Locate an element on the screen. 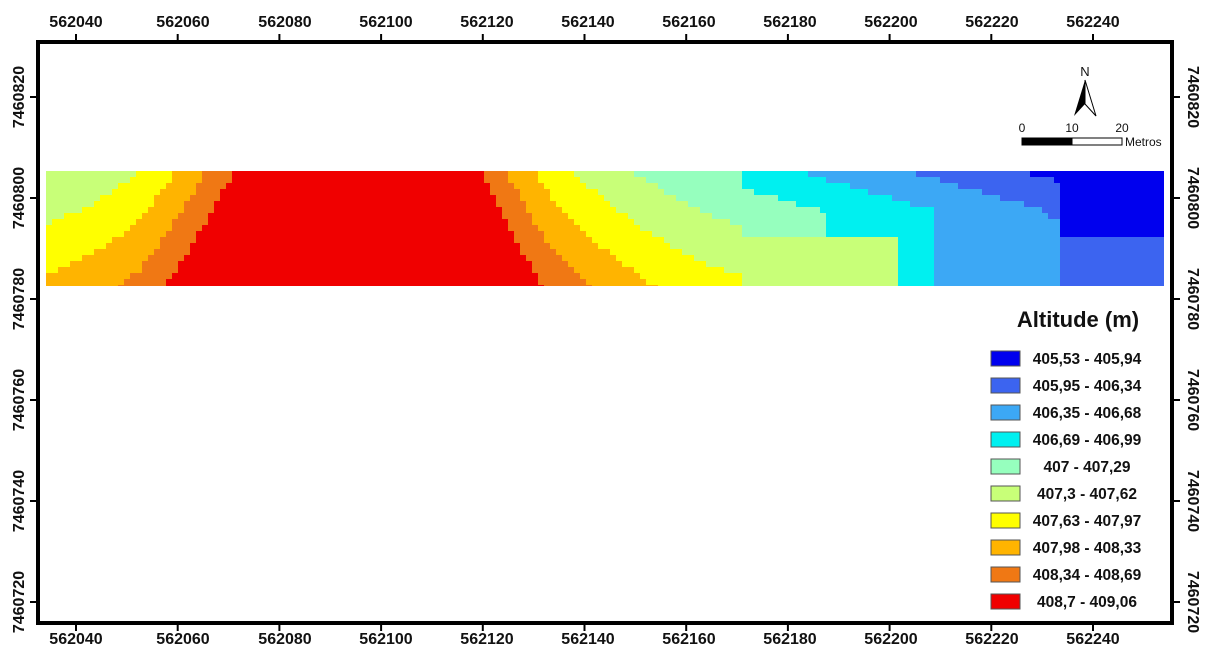 Image resolution: width=1205 pixels, height=652 pixels. x-tick-top: 562180 is located at coordinates (789, 22).